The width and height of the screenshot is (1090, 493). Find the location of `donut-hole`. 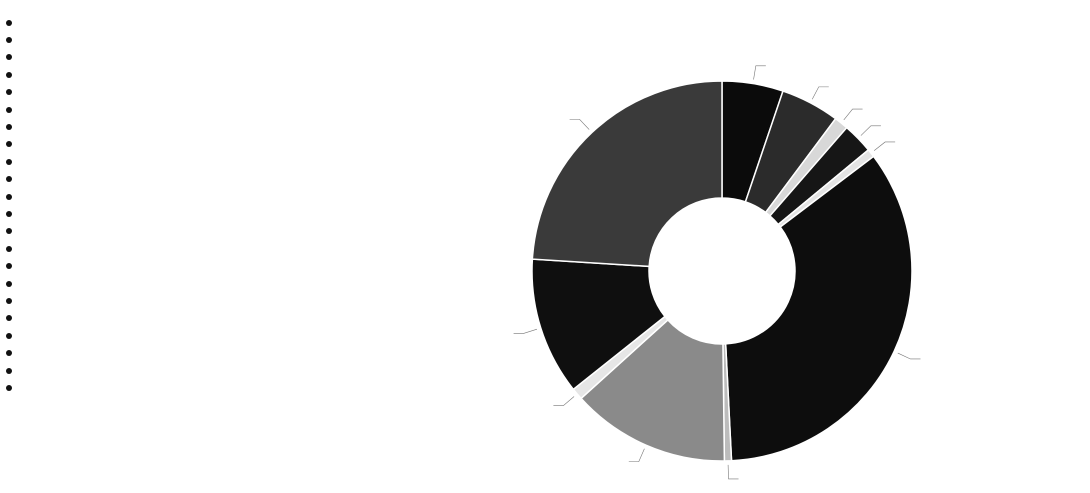

donut-hole is located at coordinates (722, 271).